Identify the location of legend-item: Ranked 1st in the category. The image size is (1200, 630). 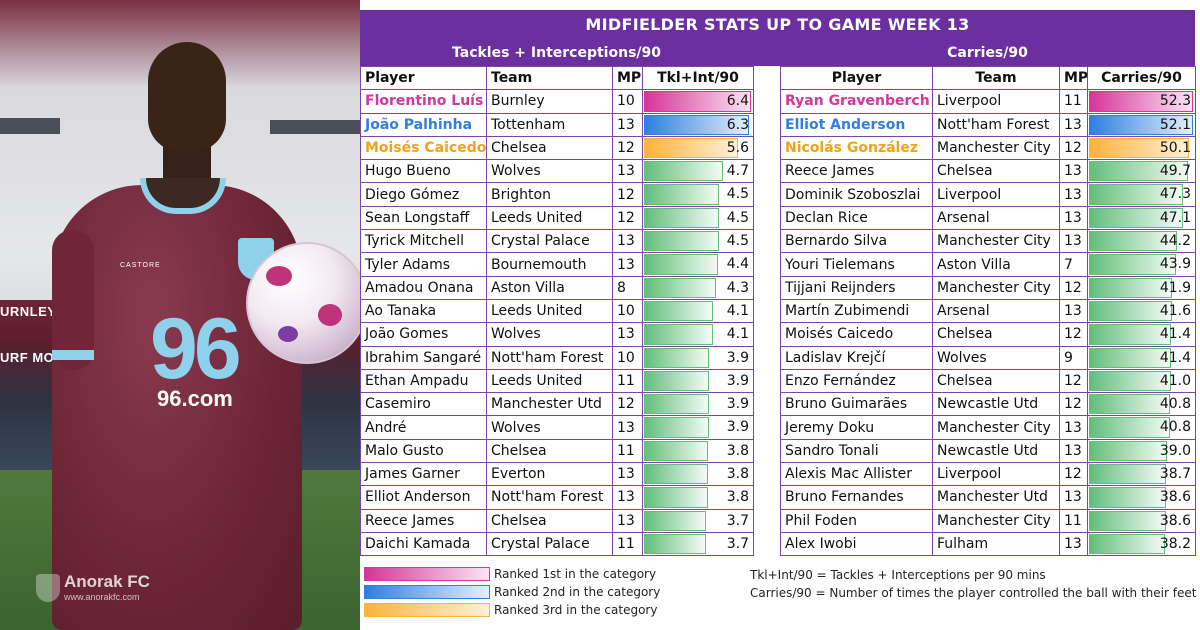
(514, 574).